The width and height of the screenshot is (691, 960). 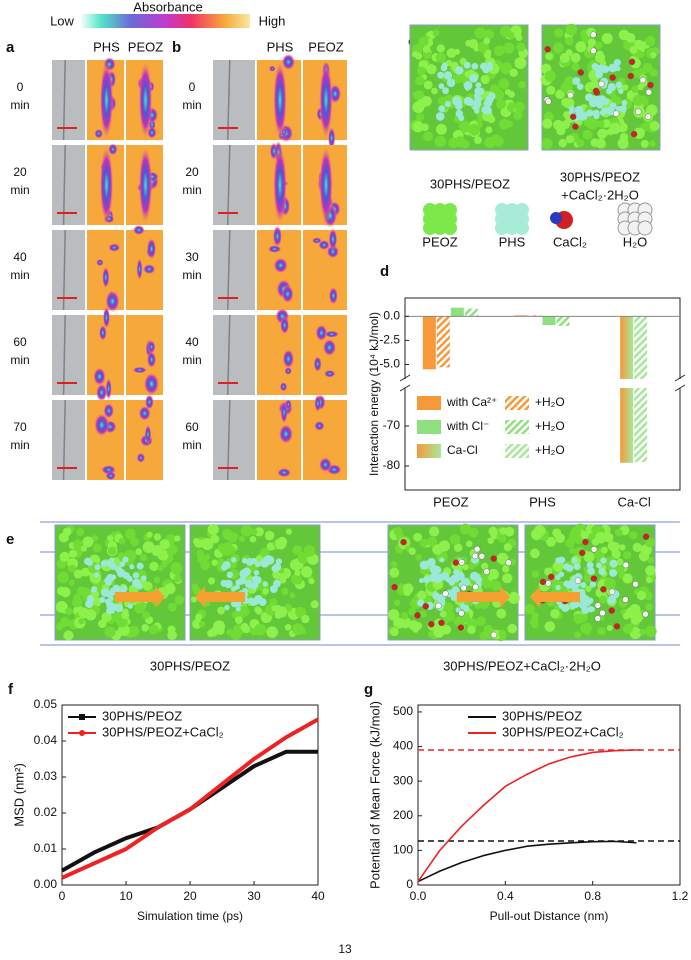 I want to click on axis-break, so click(x=542, y=383).